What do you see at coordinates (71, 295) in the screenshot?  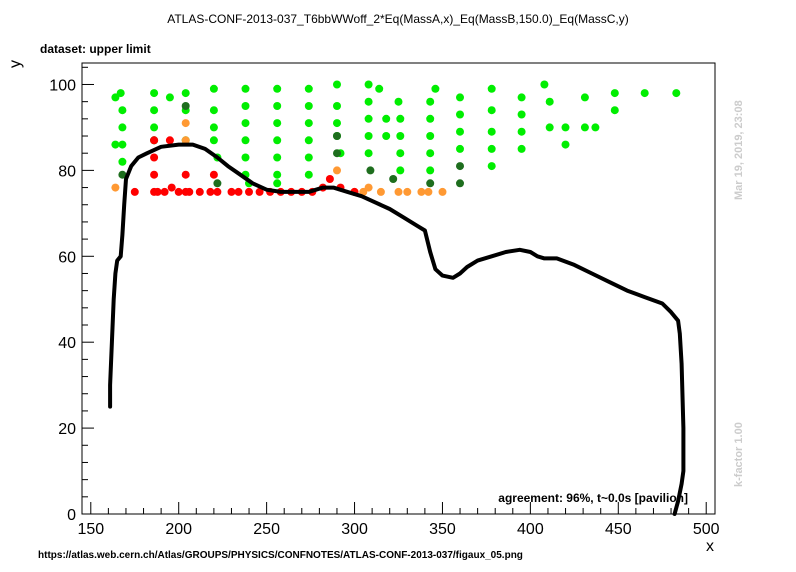 I see `y-axis-ticks: 0 20 40 60 80 100` at bounding box center [71, 295].